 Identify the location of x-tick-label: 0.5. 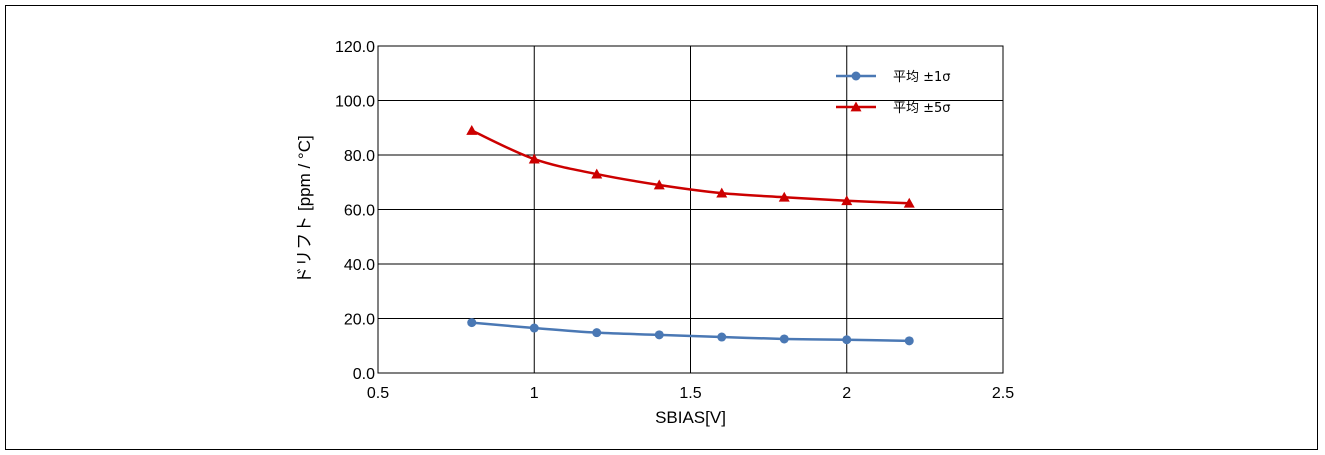
(378, 393).